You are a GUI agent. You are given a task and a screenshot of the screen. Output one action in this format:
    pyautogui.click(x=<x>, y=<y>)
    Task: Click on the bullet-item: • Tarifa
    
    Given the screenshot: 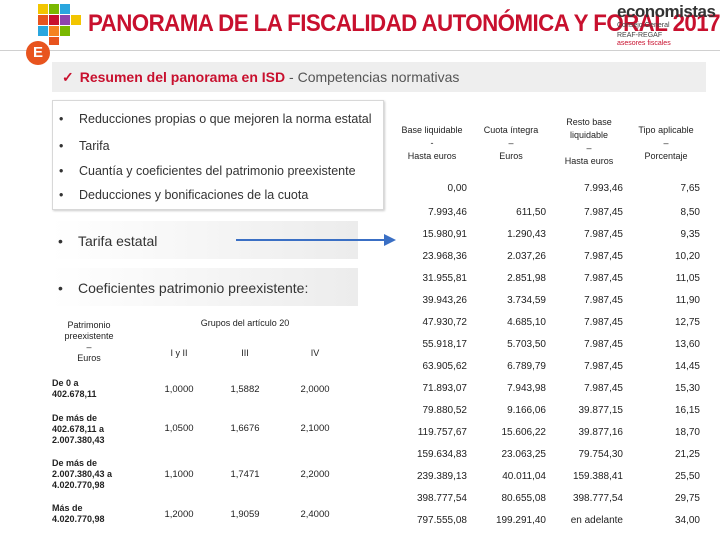 What is the action you would take?
    pyautogui.click(x=84, y=146)
    